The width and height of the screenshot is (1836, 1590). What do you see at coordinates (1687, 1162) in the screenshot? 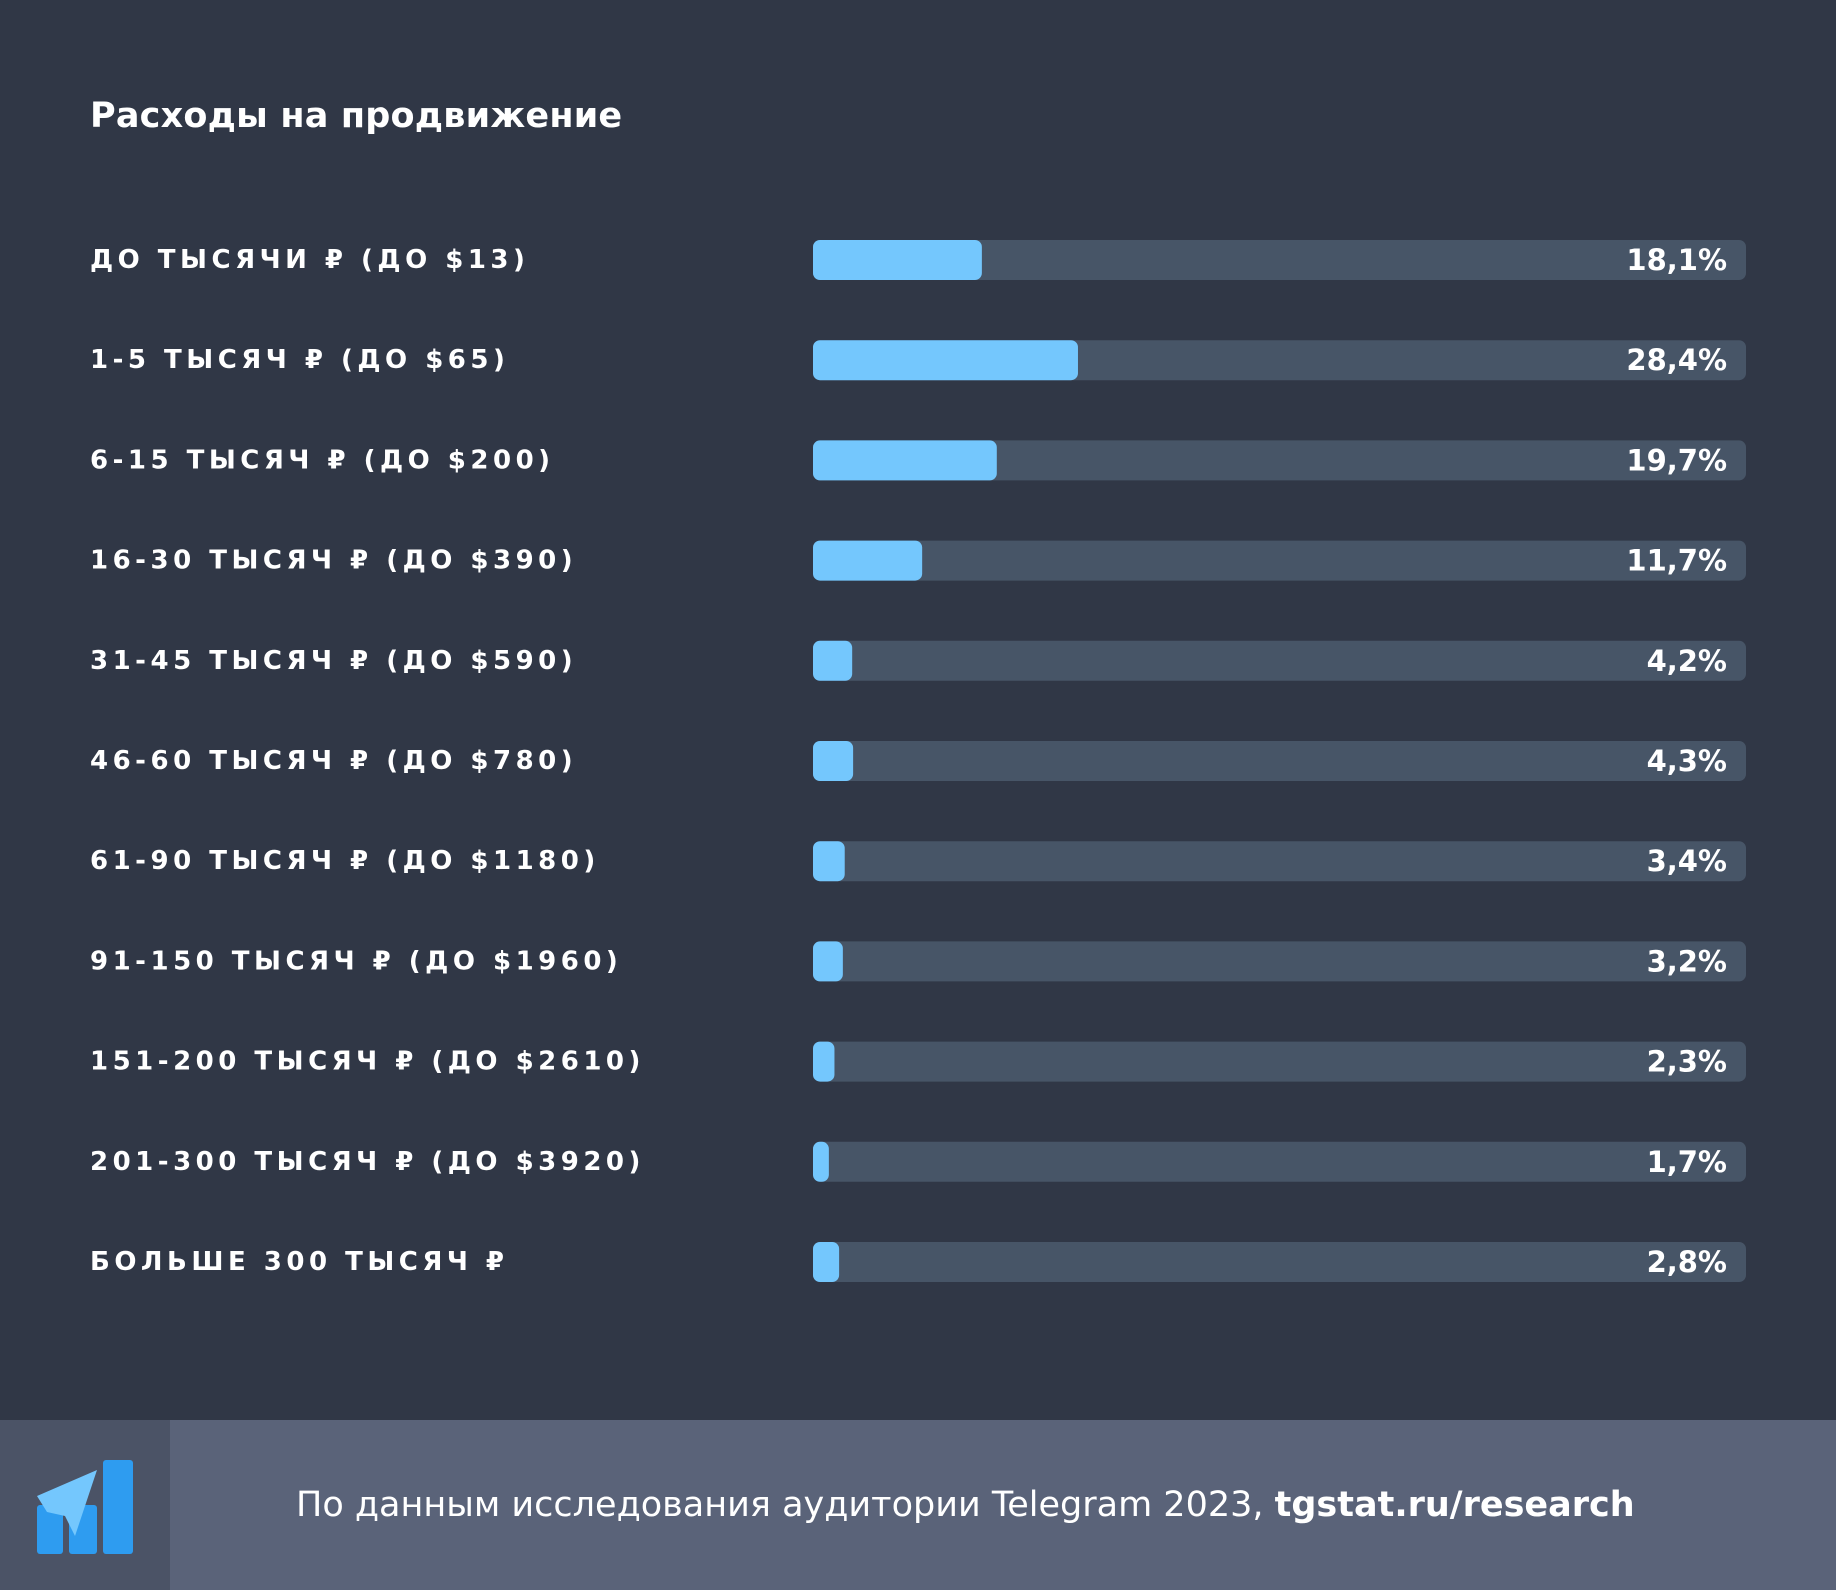
I see `value-label: 1,7%` at bounding box center [1687, 1162].